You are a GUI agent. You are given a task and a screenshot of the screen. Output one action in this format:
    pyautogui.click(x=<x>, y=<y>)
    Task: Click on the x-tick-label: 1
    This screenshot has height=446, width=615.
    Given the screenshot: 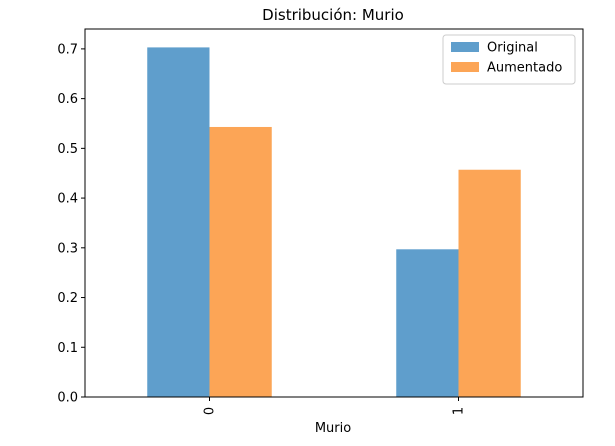 What is the action you would take?
    pyautogui.click(x=459, y=411)
    